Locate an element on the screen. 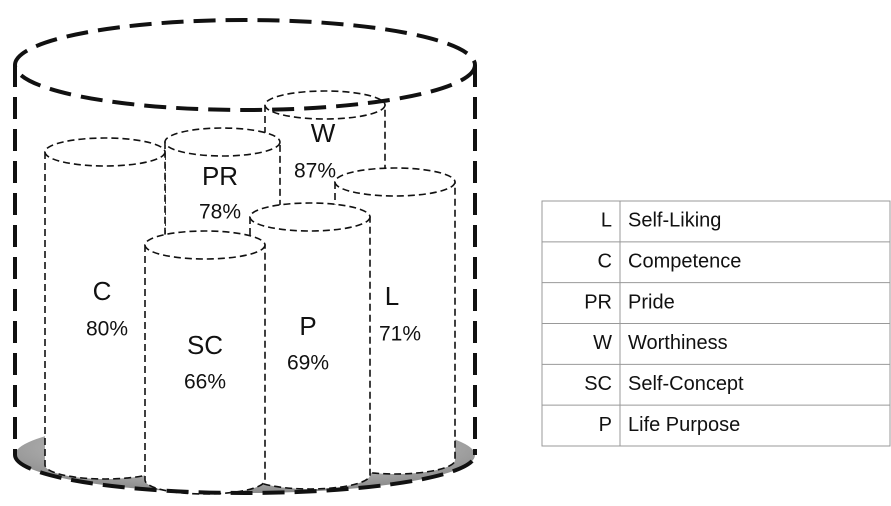 The image size is (891, 506). cylinder-label: SC is located at coordinates (205, 345).